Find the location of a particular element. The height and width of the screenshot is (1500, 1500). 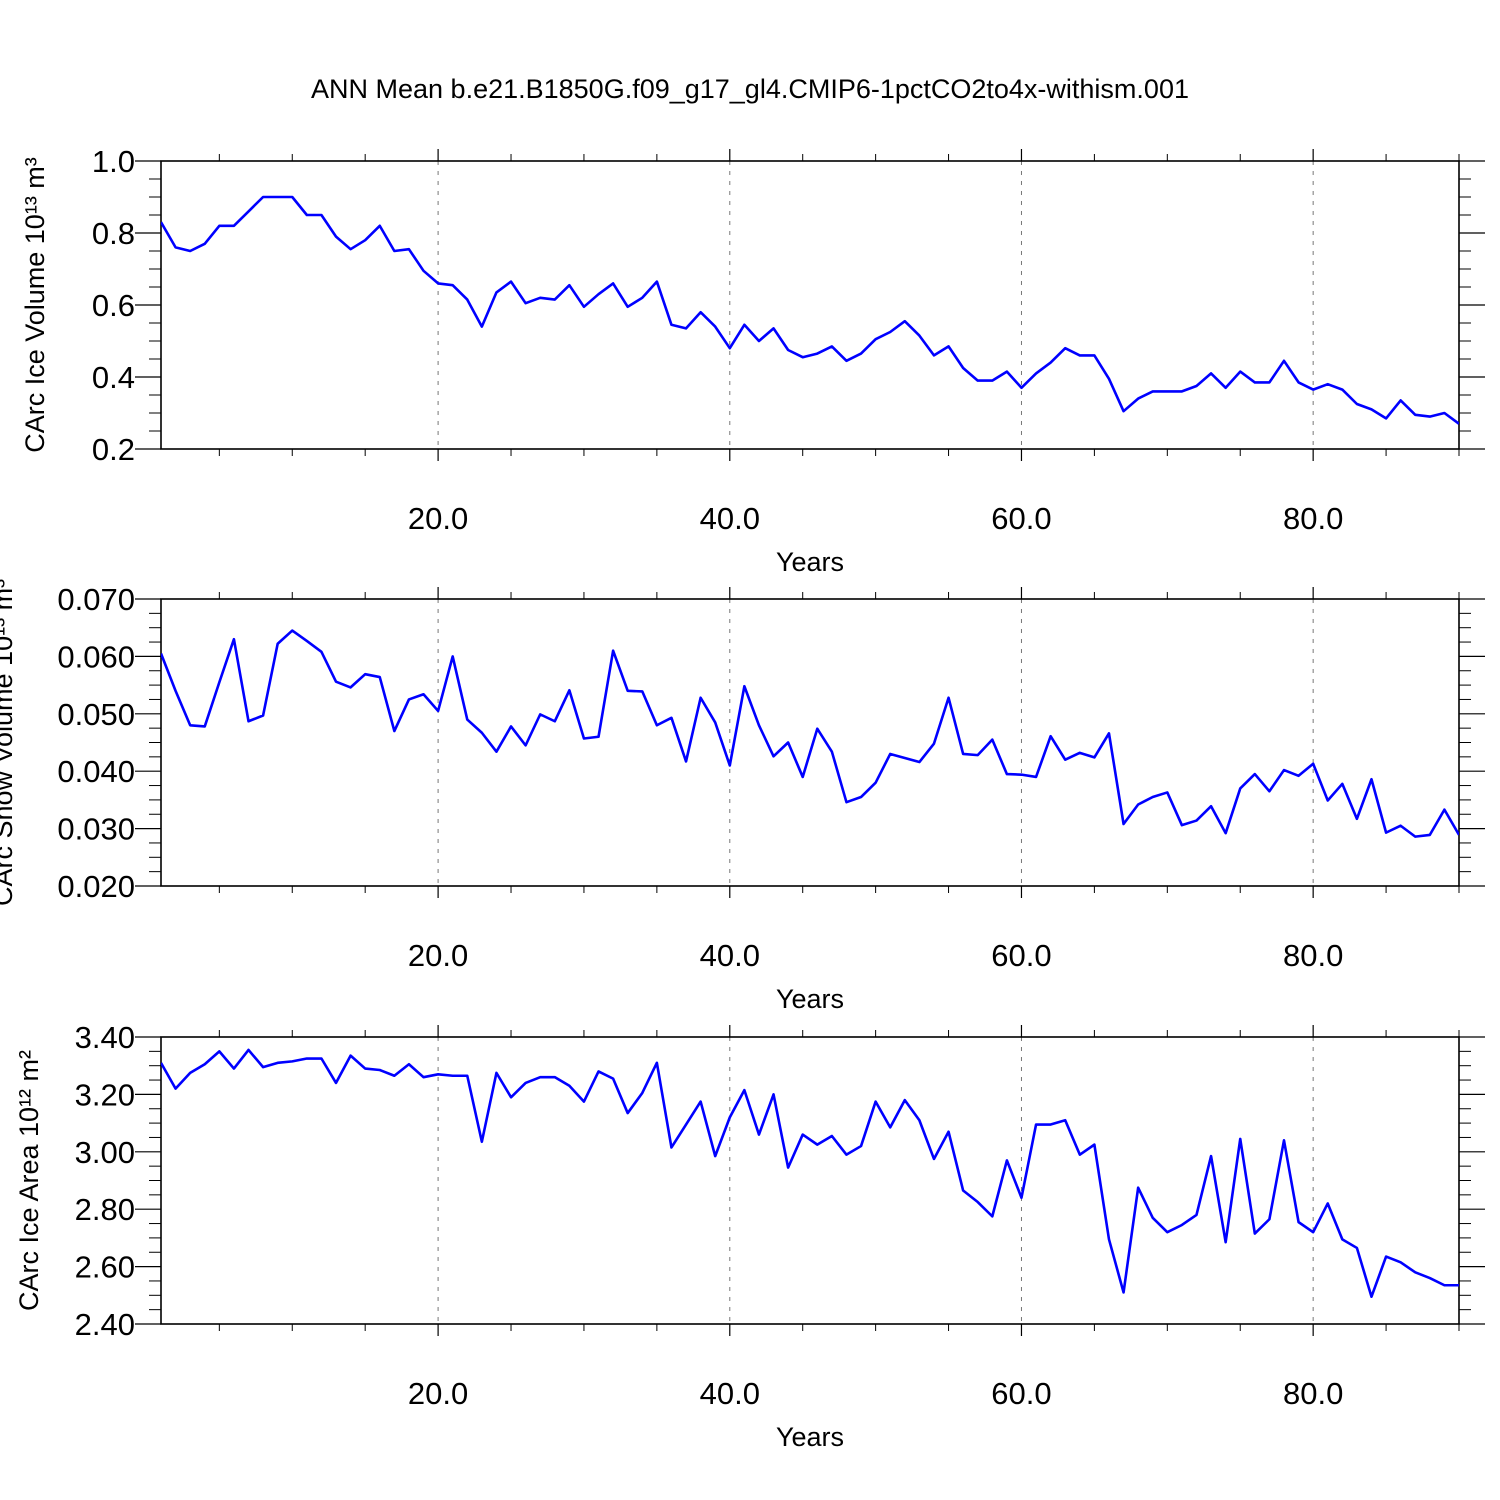

y-tick-label: 0.030 is located at coordinates (96, 829).